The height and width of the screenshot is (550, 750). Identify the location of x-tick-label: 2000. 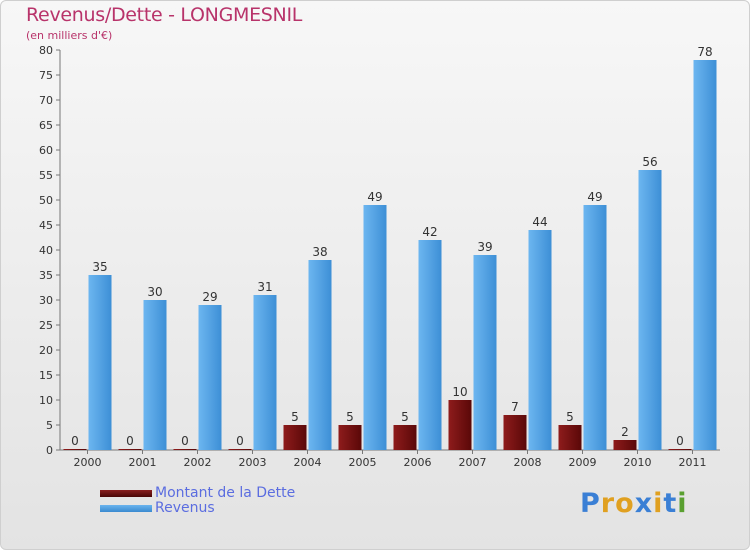
(88, 462).